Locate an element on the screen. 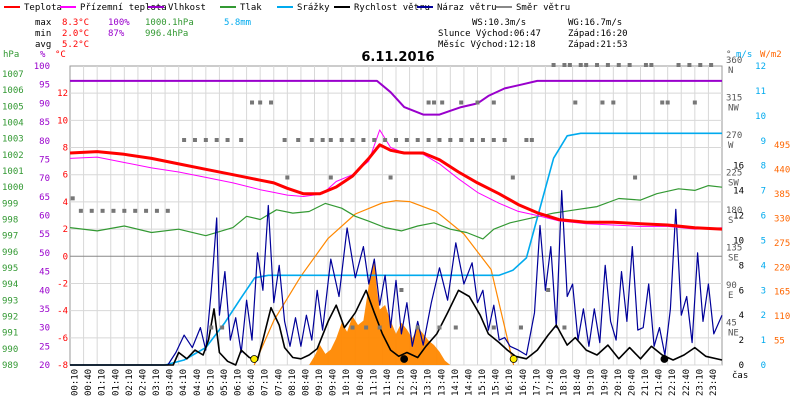 This screenshot has height=400, width=800. time-tick: 04:40 is located at coordinates (198, 382).